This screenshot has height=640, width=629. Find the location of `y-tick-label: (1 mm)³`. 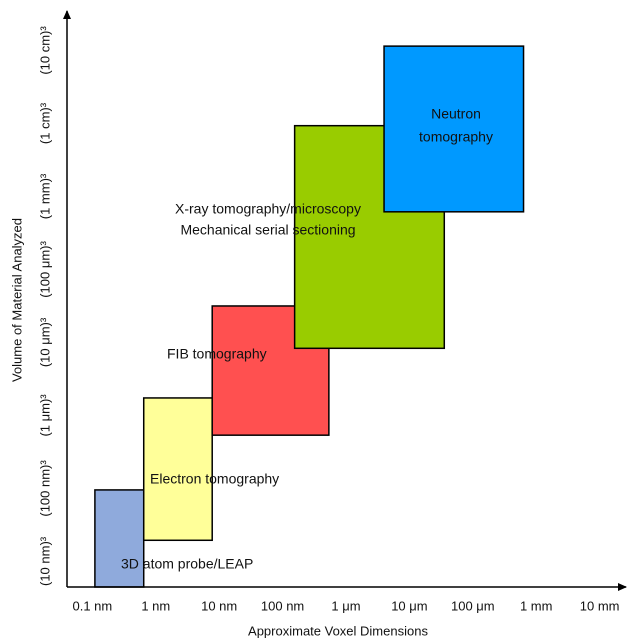

y-tick-label: (1 mm)³ is located at coordinates (44, 196).